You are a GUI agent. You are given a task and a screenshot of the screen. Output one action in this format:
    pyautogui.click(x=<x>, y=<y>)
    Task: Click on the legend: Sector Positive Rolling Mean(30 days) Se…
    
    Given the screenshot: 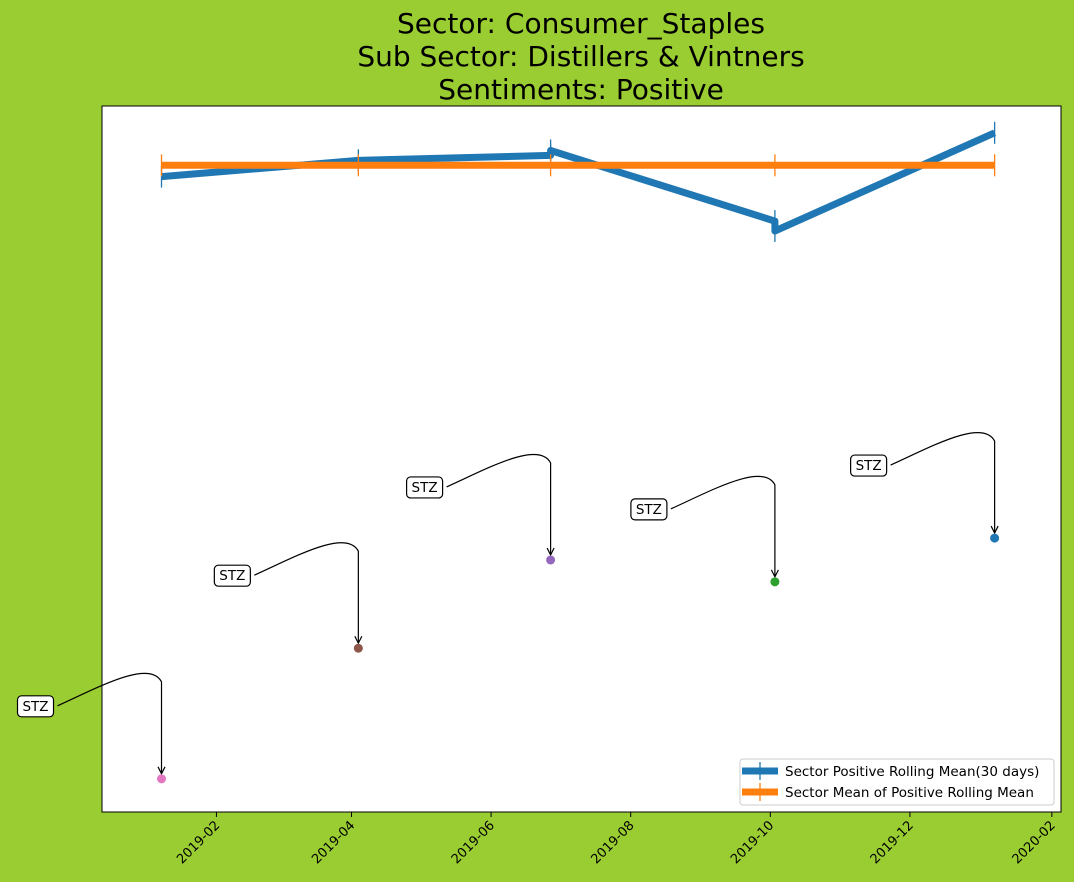 What is the action you would take?
    pyautogui.click(x=897, y=782)
    